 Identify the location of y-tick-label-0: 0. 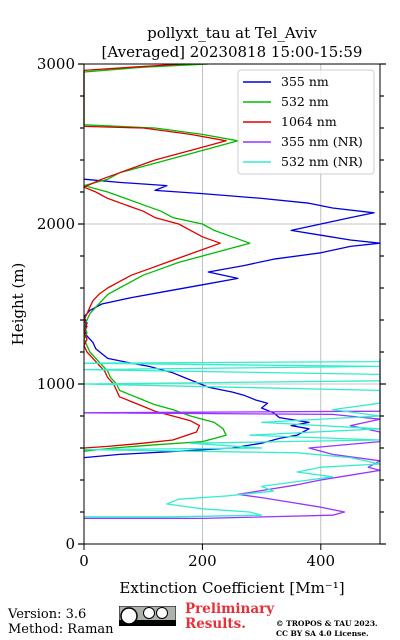
(70, 544).